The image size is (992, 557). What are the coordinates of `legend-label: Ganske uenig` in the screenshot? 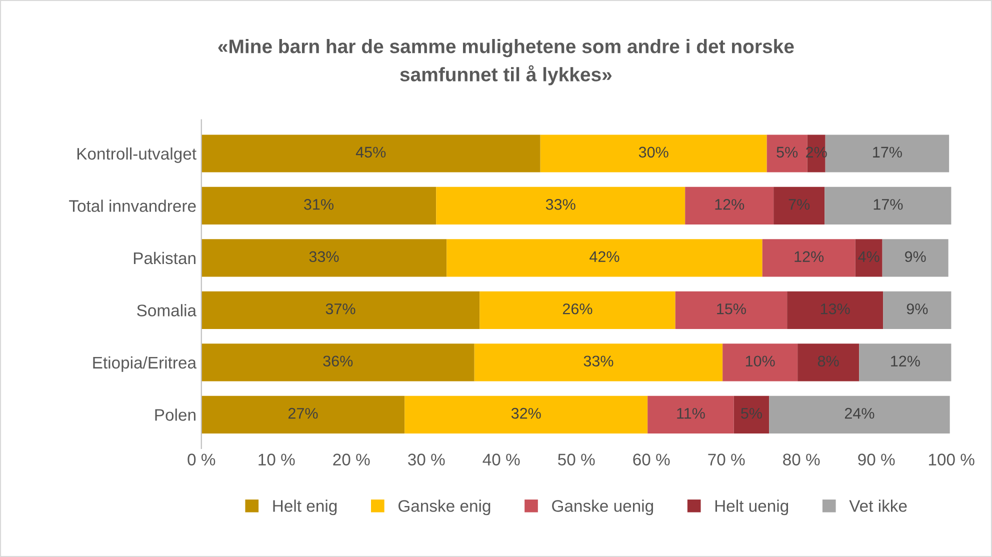 It's located at (603, 508).